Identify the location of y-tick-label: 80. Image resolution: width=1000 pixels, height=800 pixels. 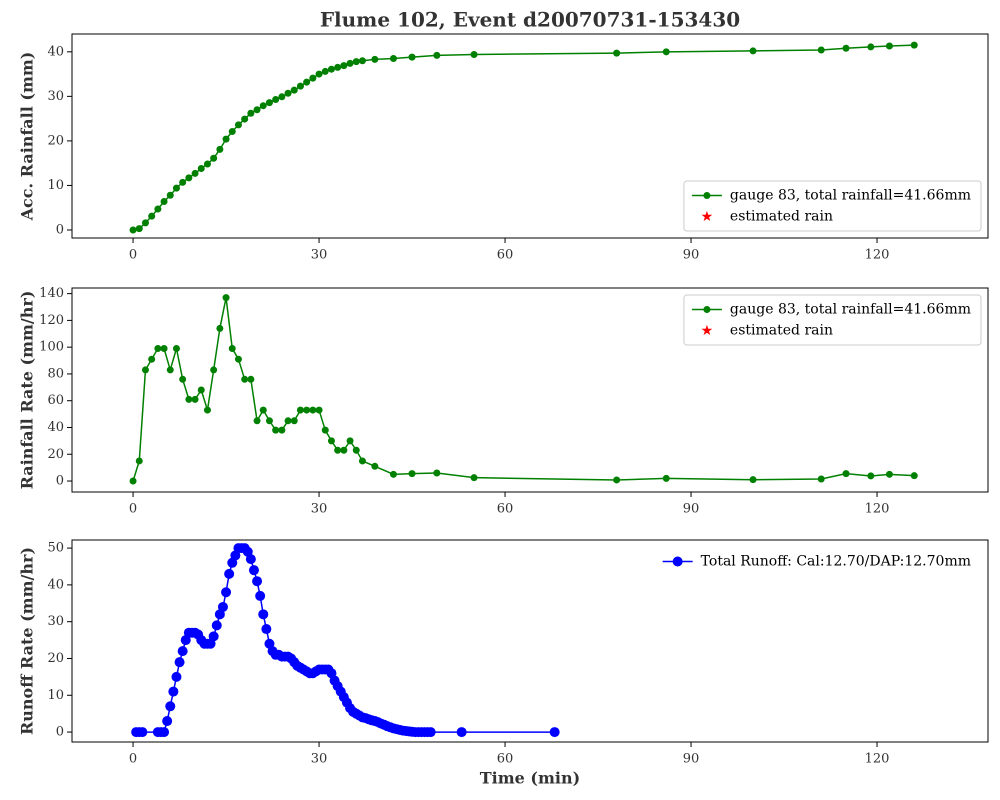
(55, 373).